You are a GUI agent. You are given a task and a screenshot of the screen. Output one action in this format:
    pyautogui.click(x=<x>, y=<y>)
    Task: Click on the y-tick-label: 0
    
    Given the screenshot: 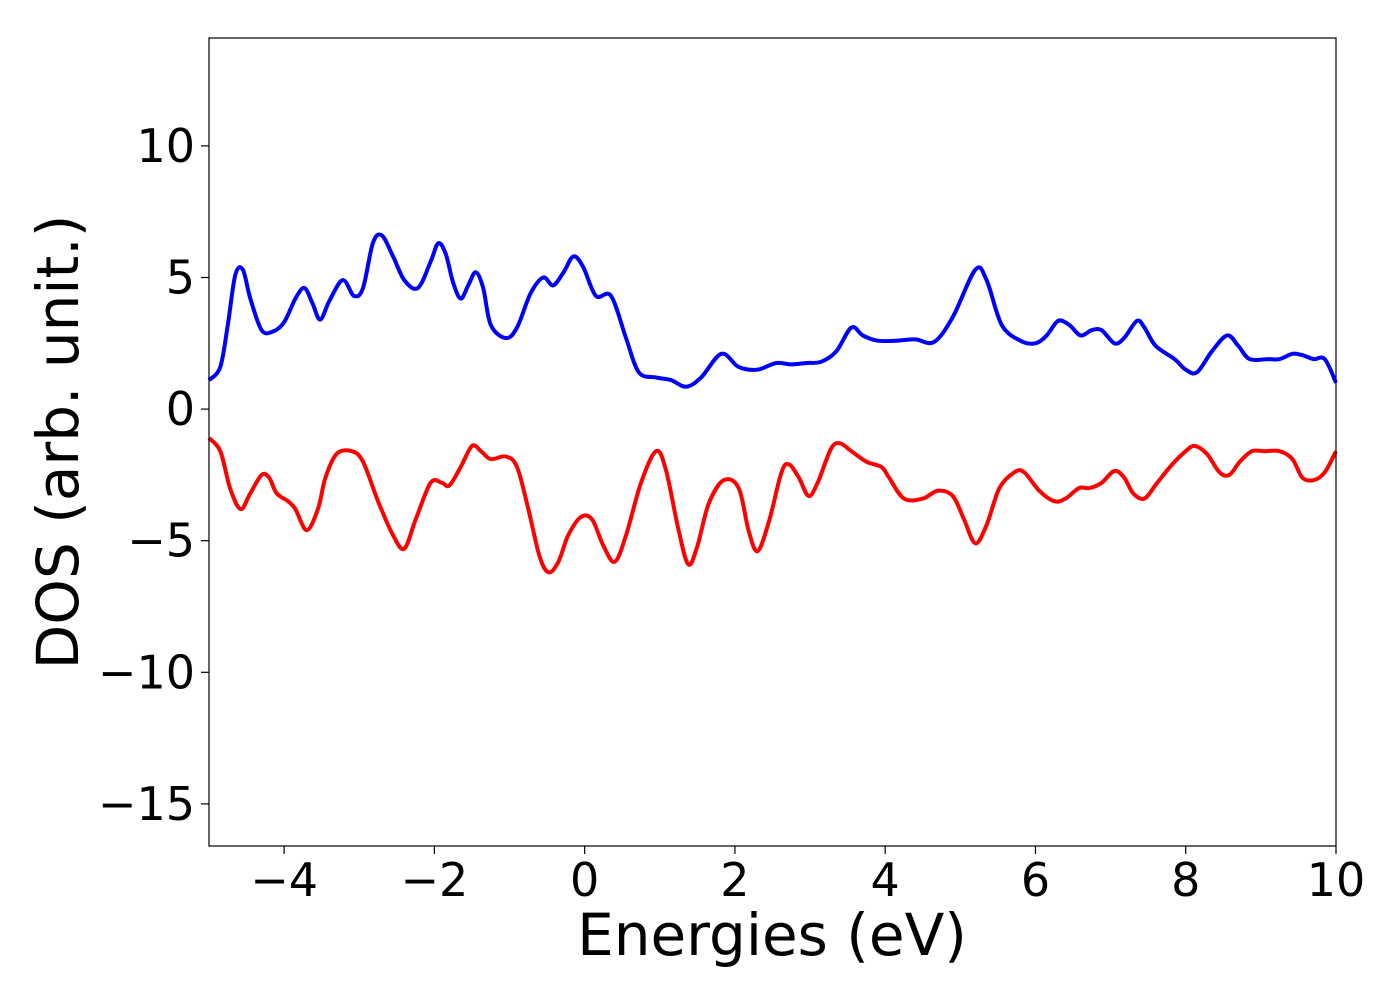 What is the action you would take?
    pyautogui.click(x=180, y=409)
    